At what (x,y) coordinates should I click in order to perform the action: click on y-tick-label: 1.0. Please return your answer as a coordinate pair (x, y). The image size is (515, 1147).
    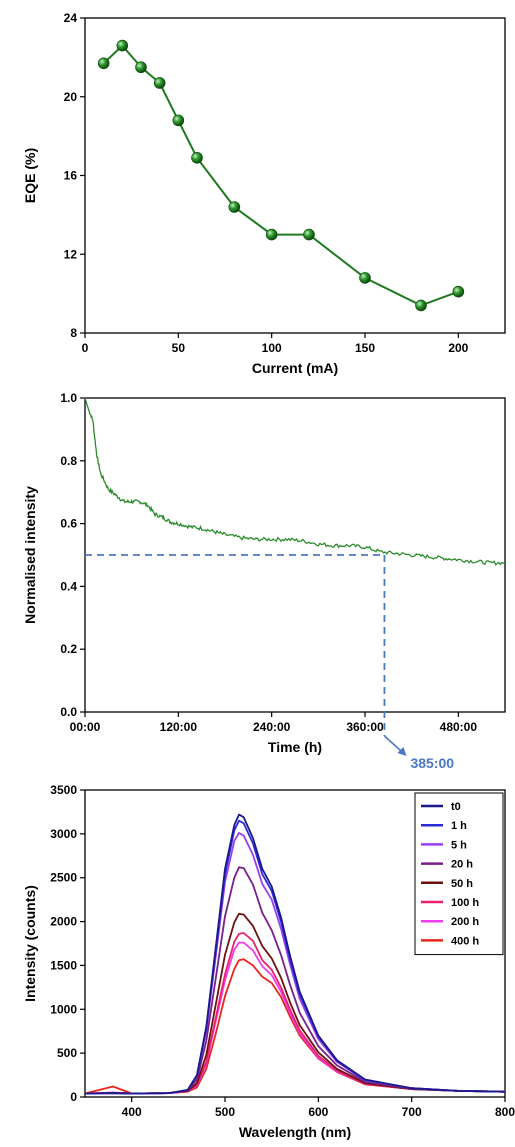
    Looking at the image, I should click on (68, 398).